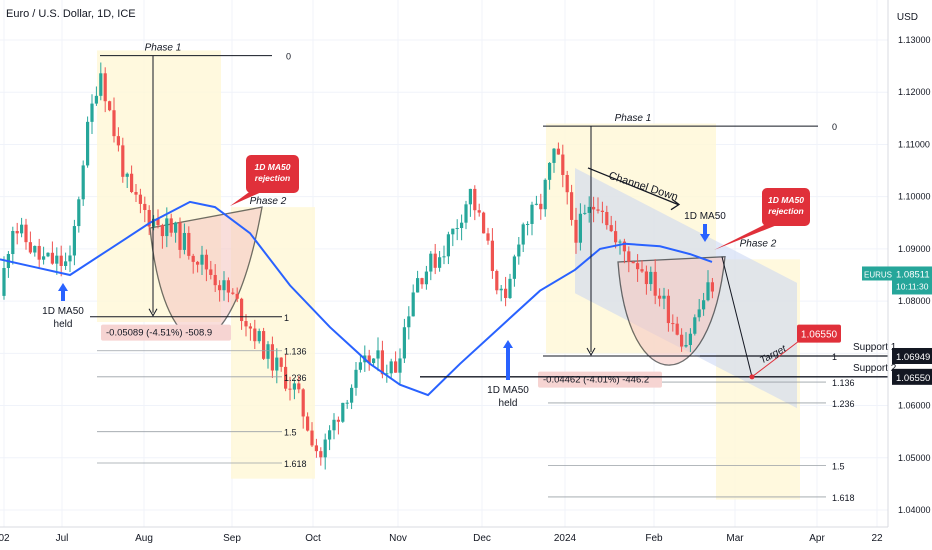 This screenshot has width=932, height=550. I want to click on ma-rejection-2-text: rejection, so click(785, 211).